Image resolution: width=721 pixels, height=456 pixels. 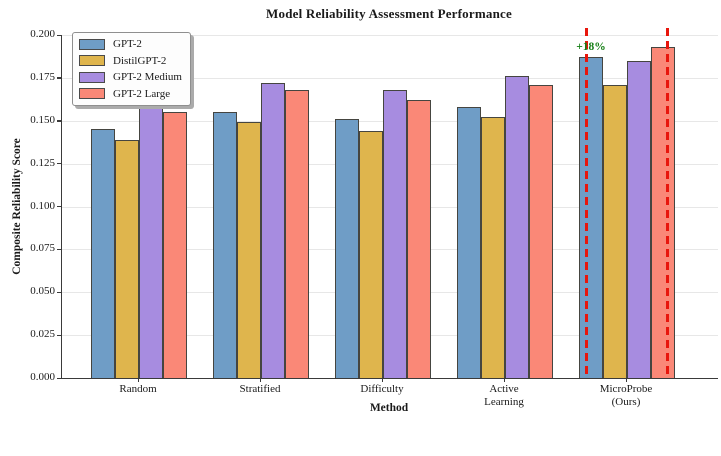 I want to click on annotation-improvement: +18%, so click(x=591, y=47).